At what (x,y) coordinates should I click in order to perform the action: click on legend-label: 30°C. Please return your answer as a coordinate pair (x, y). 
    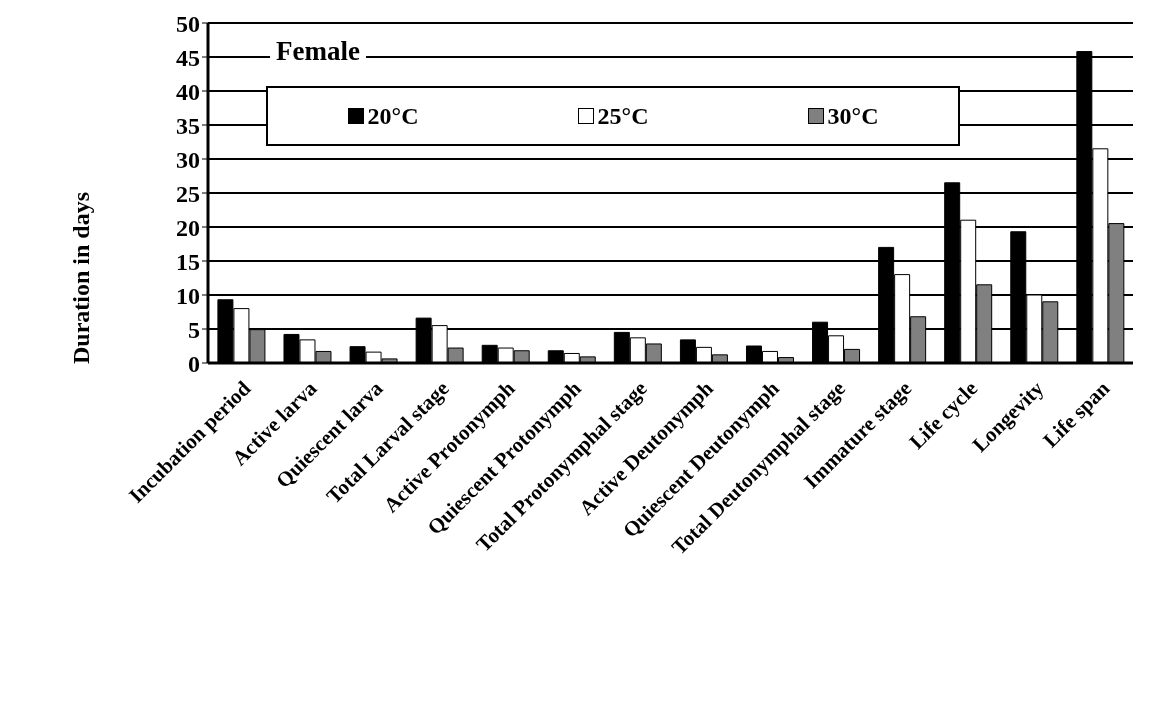
    Looking at the image, I should click on (852, 116).